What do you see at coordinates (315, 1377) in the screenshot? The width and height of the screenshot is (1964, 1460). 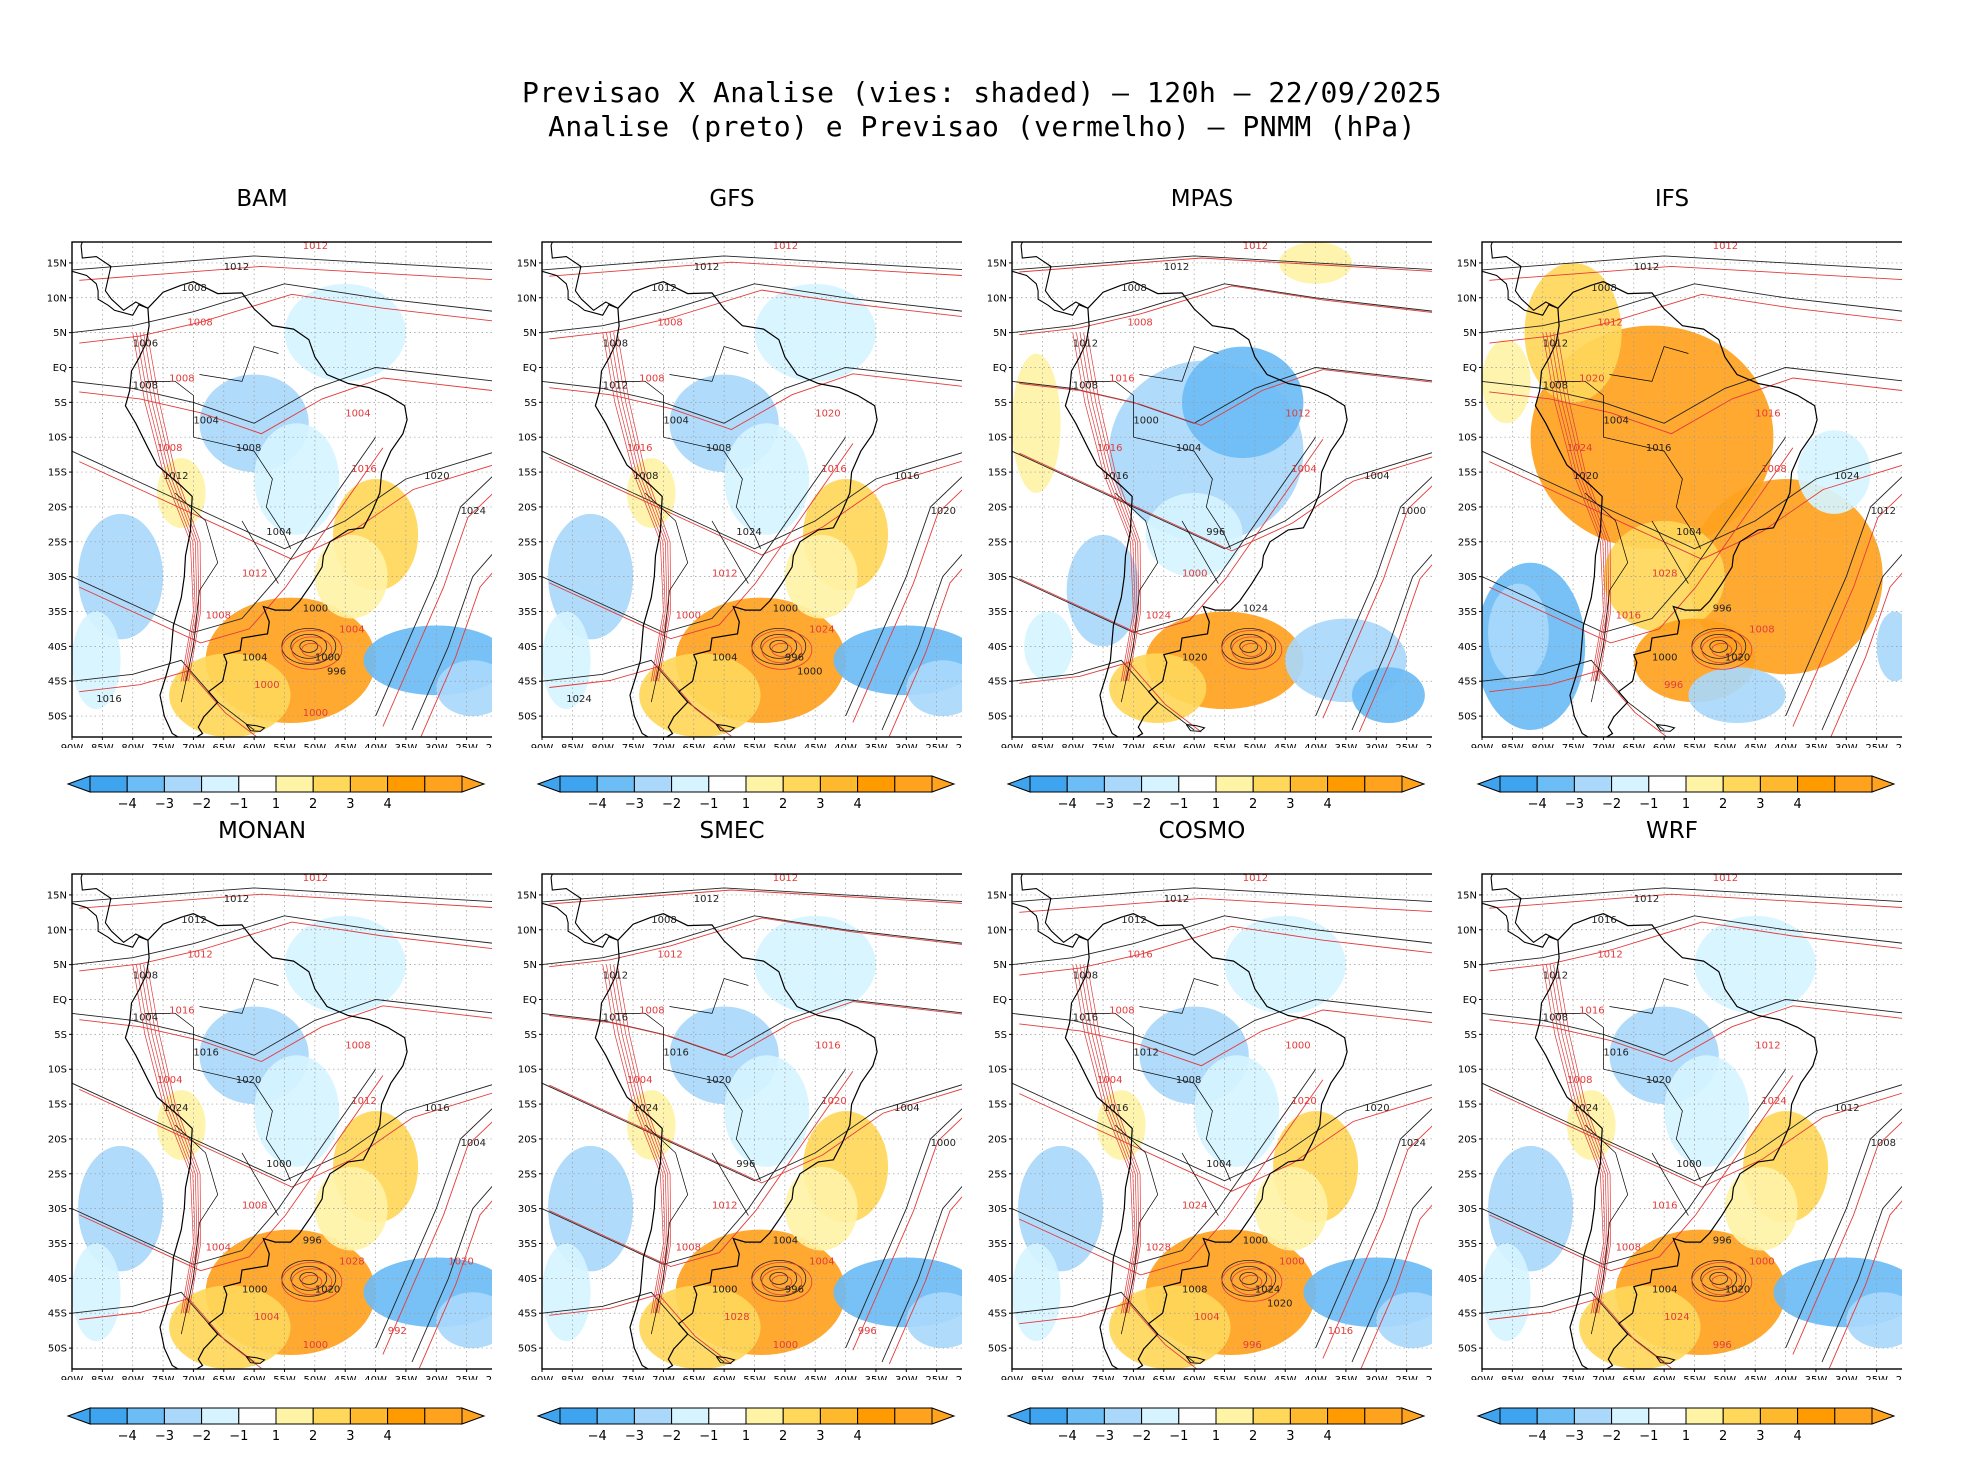 I see `longitude-tick-label: 50W` at bounding box center [315, 1377].